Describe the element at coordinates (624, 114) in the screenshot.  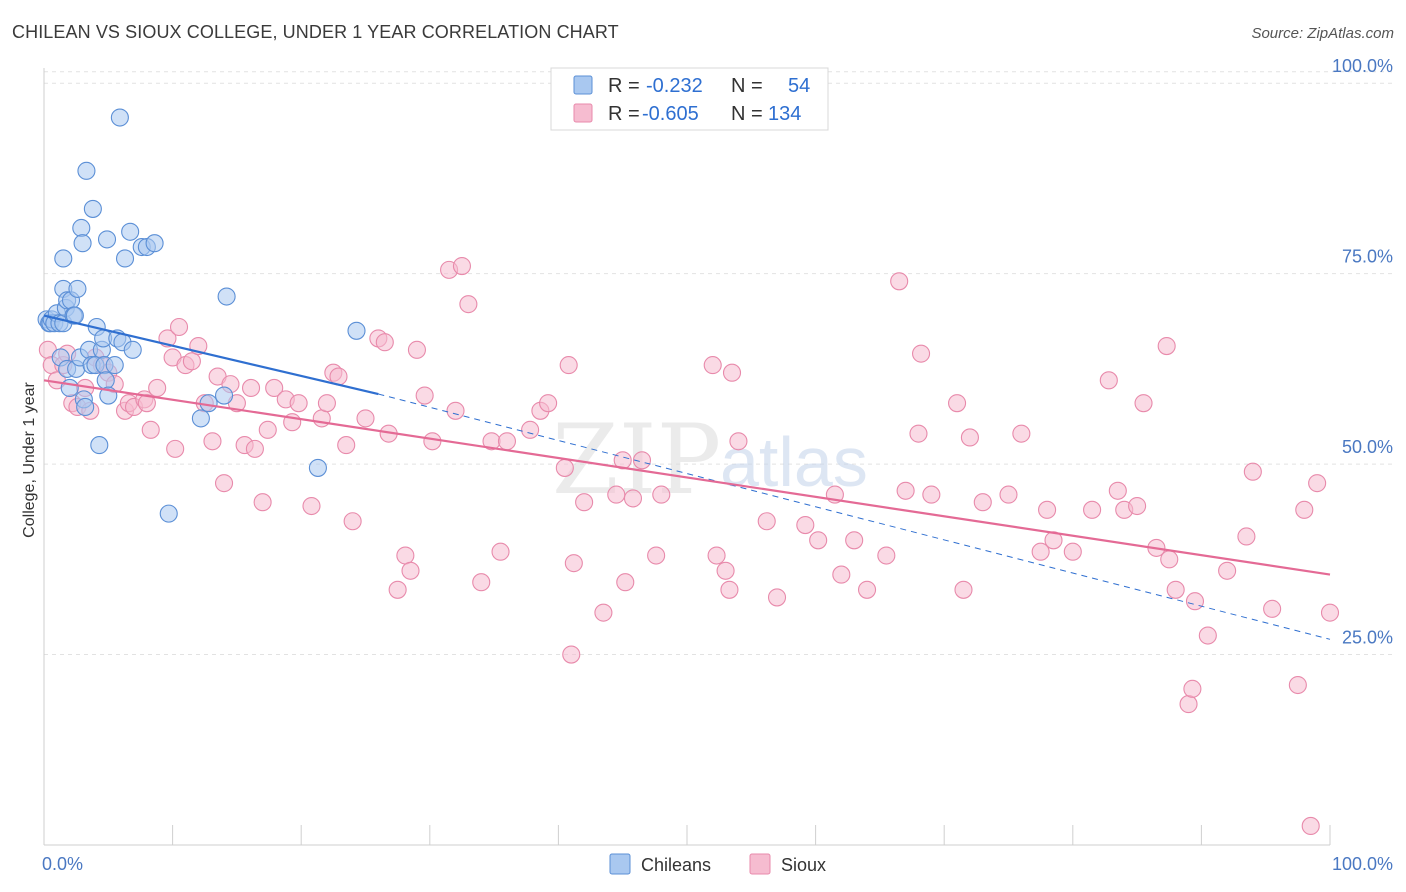
I see `legend-r-label-sioux: R =` at that location.